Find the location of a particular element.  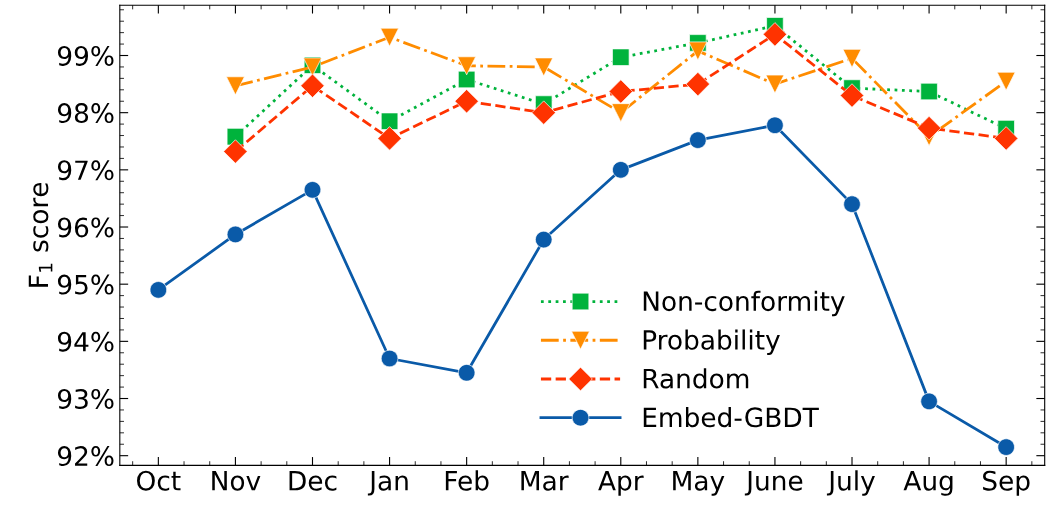

legend-label: Non-conformity is located at coordinates (744, 303).